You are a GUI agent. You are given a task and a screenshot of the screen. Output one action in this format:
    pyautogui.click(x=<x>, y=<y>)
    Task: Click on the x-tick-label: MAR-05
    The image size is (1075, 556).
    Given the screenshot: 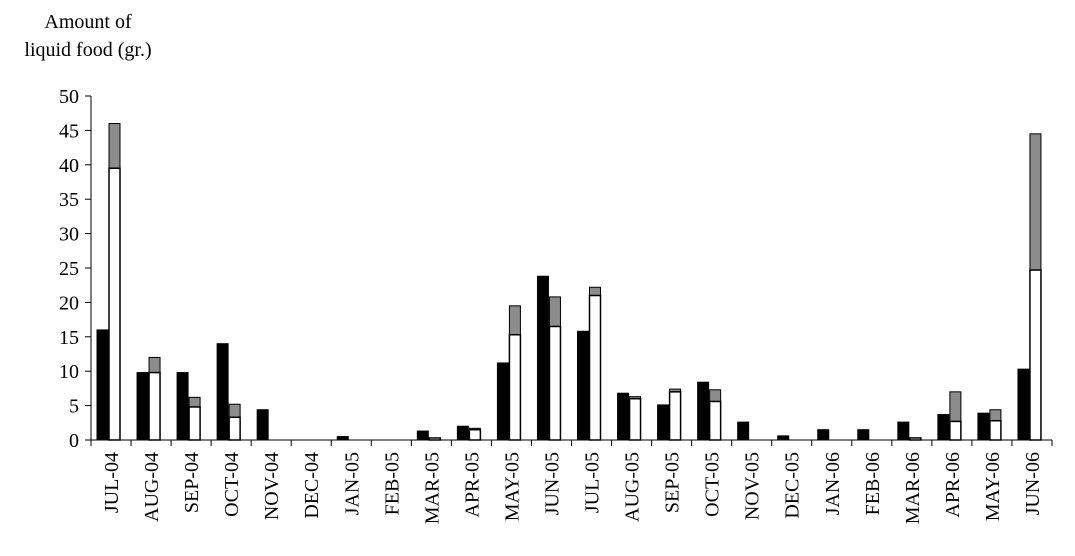 What is the action you would take?
    pyautogui.click(x=432, y=488)
    